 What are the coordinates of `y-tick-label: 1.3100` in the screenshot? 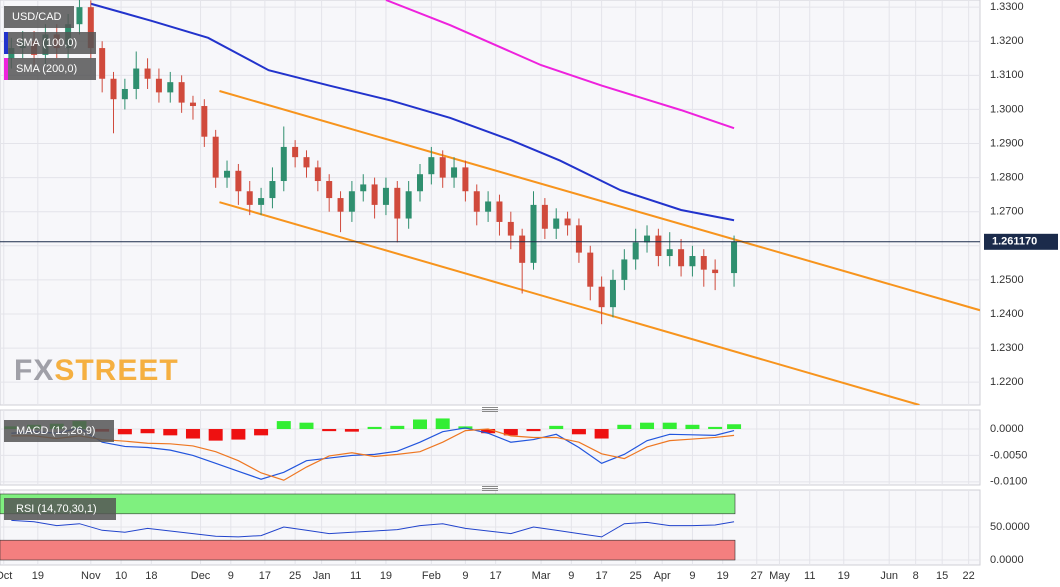 It's located at (1007, 75).